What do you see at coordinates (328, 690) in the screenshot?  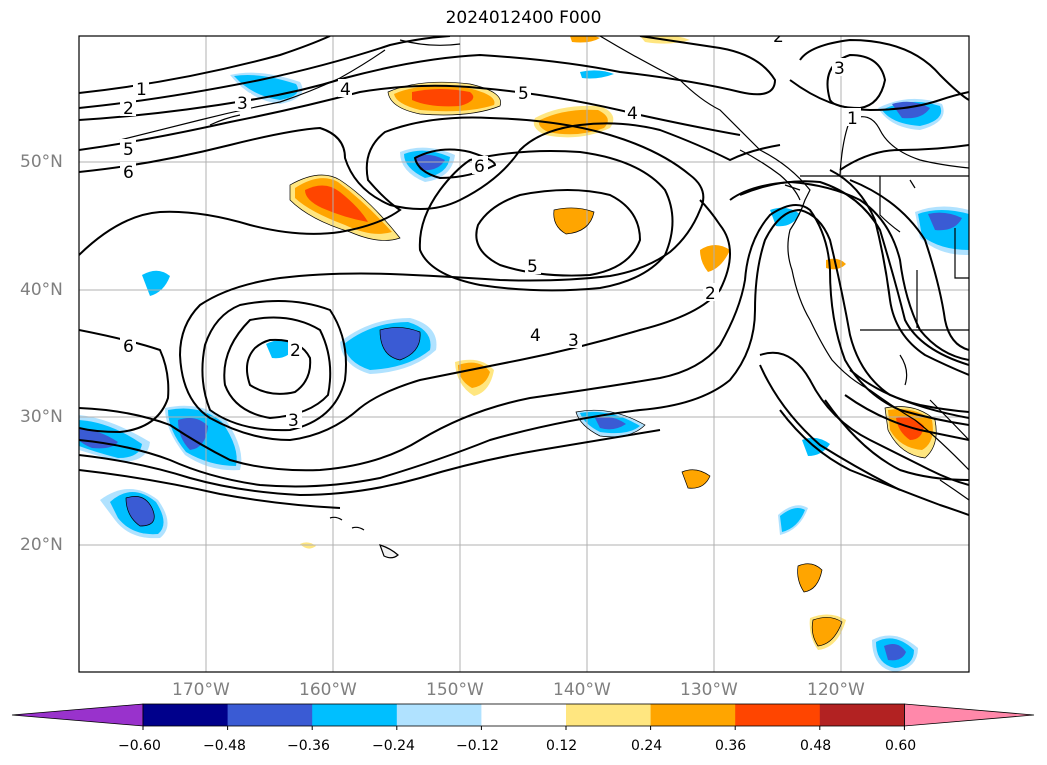 I see `lon-label-160w: 160°W` at bounding box center [328, 690].